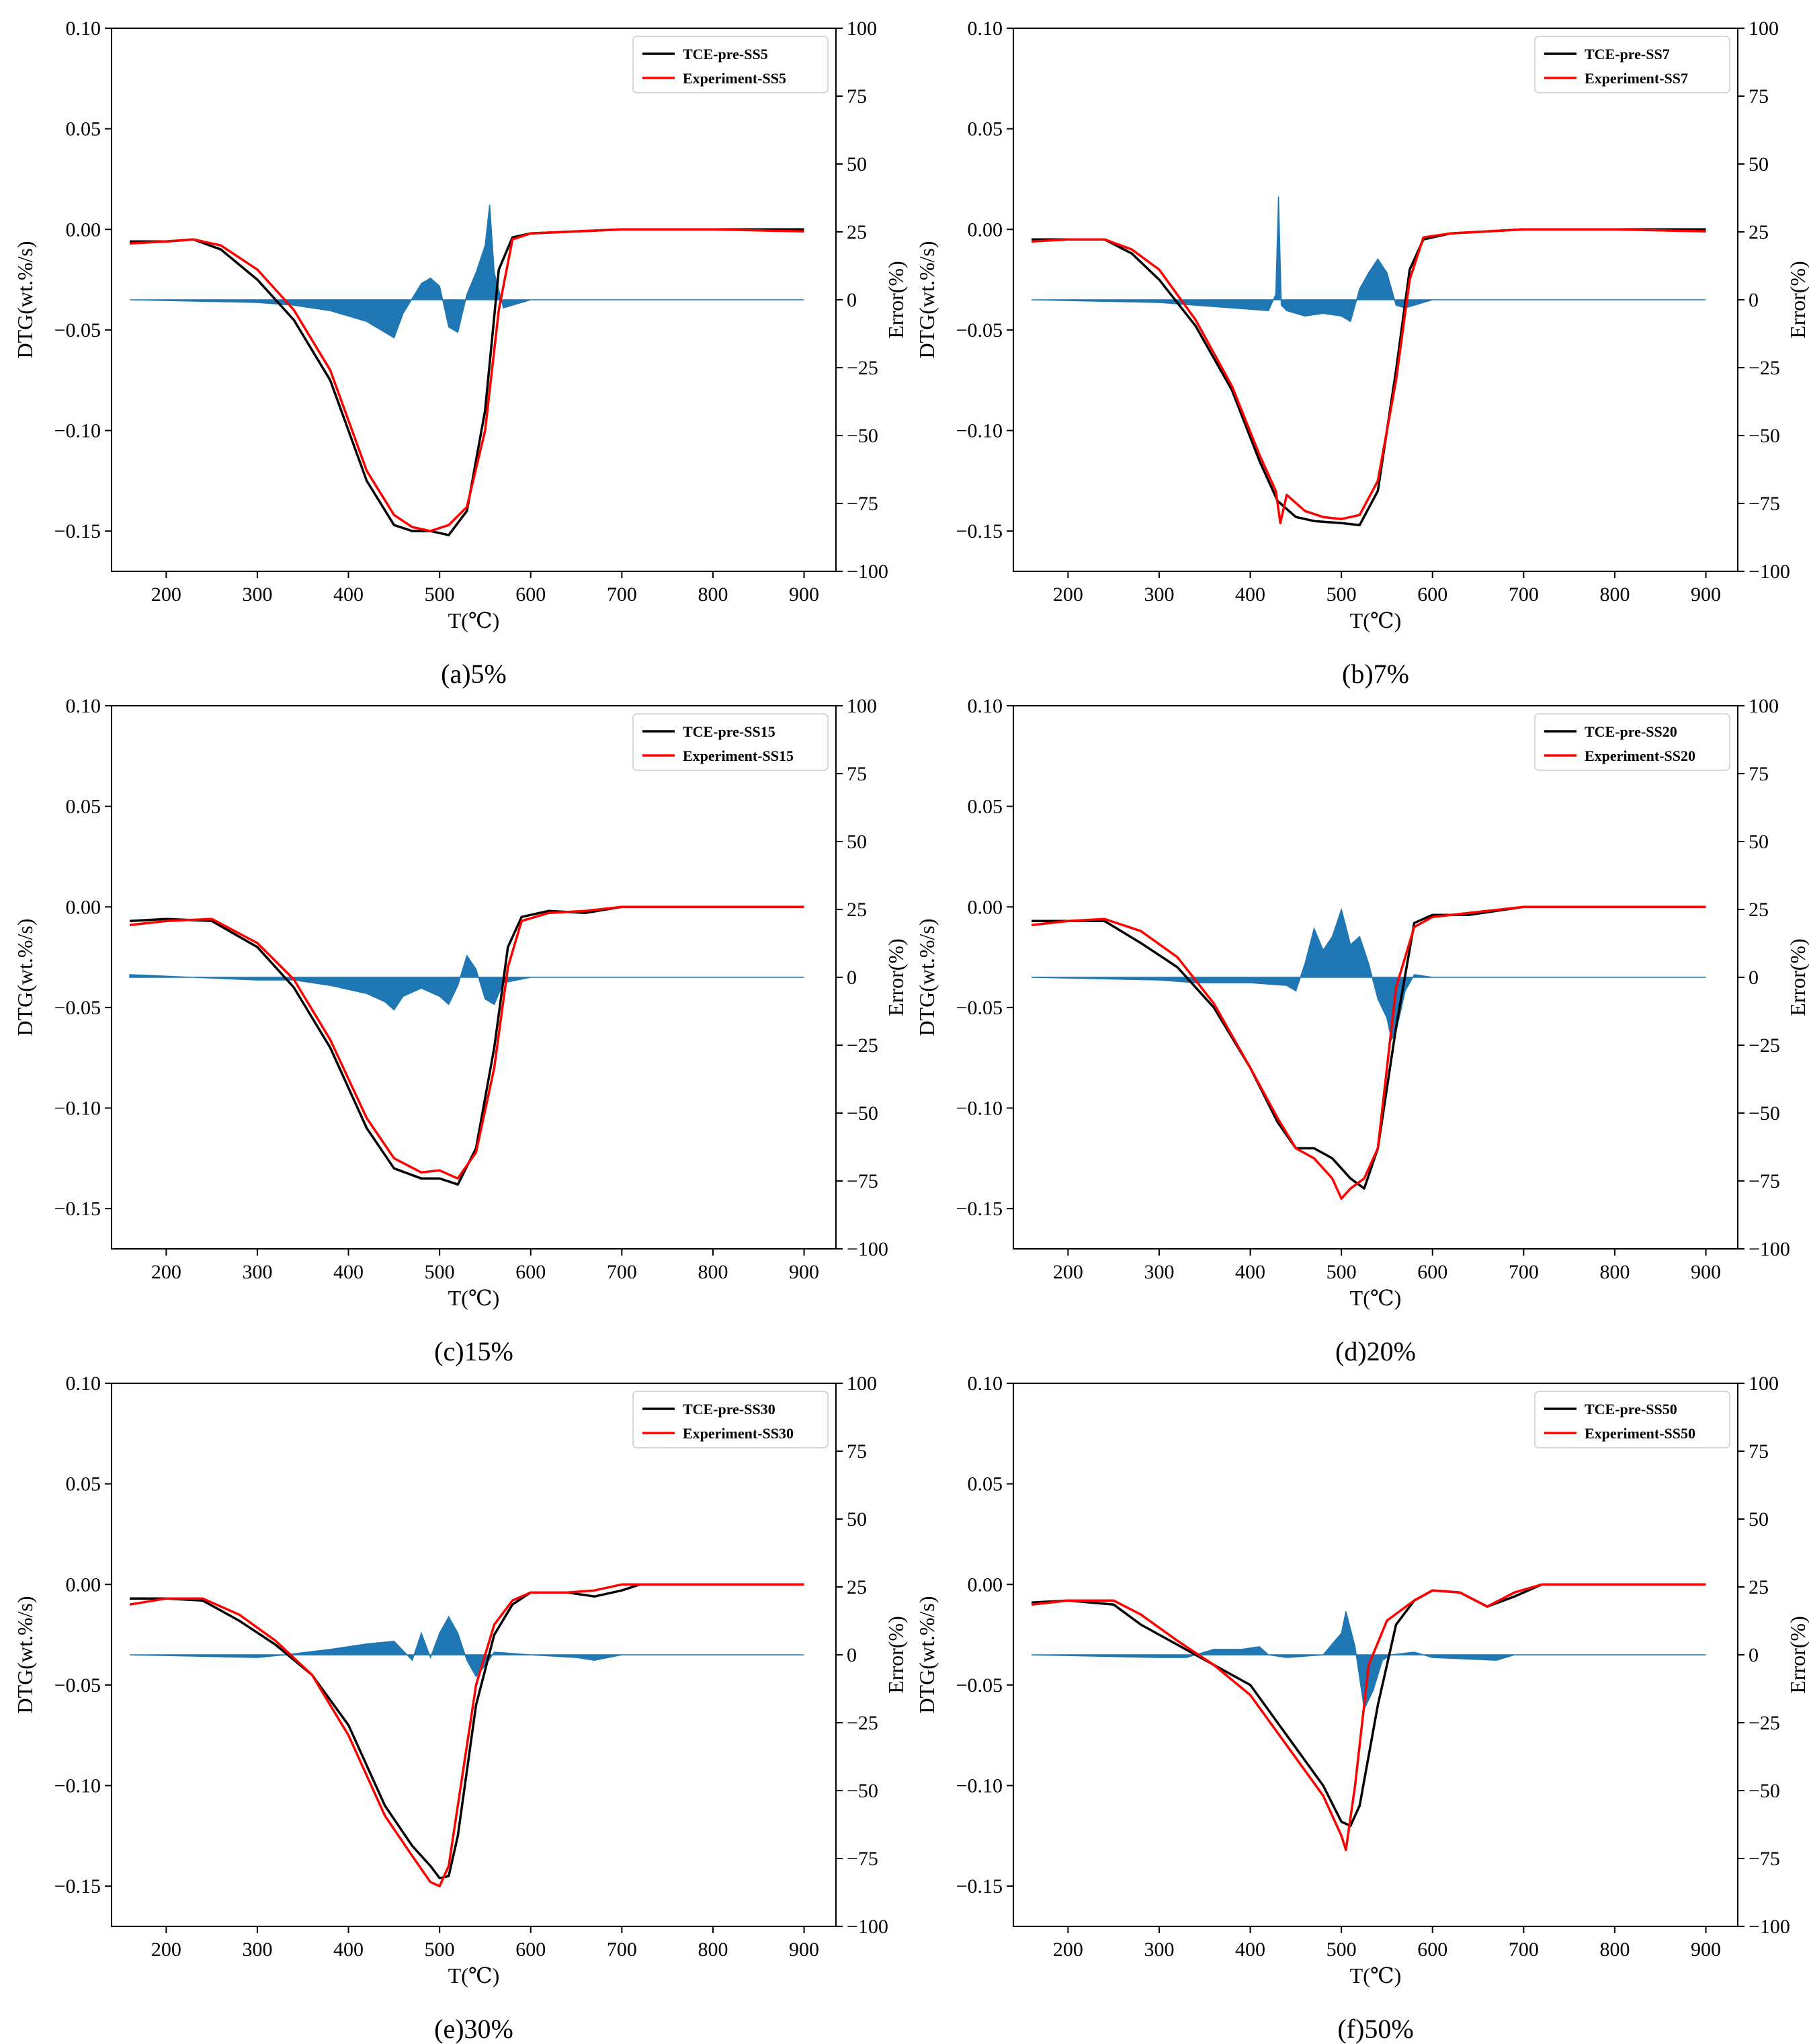  What do you see at coordinates (1369, 1661) in the screenshot?
I see `error-area` at bounding box center [1369, 1661].